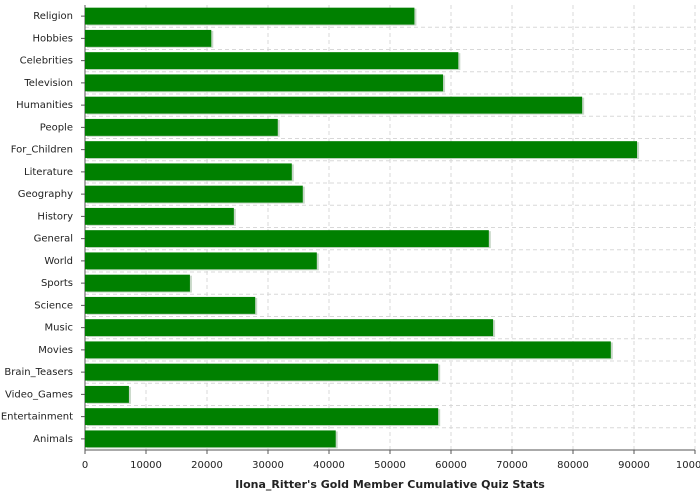 This screenshot has width=700, height=500. What do you see at coordinates (48, 172) in the screenshot?
I see `y-tick-label: Literature` at bounding box center [48, 172].